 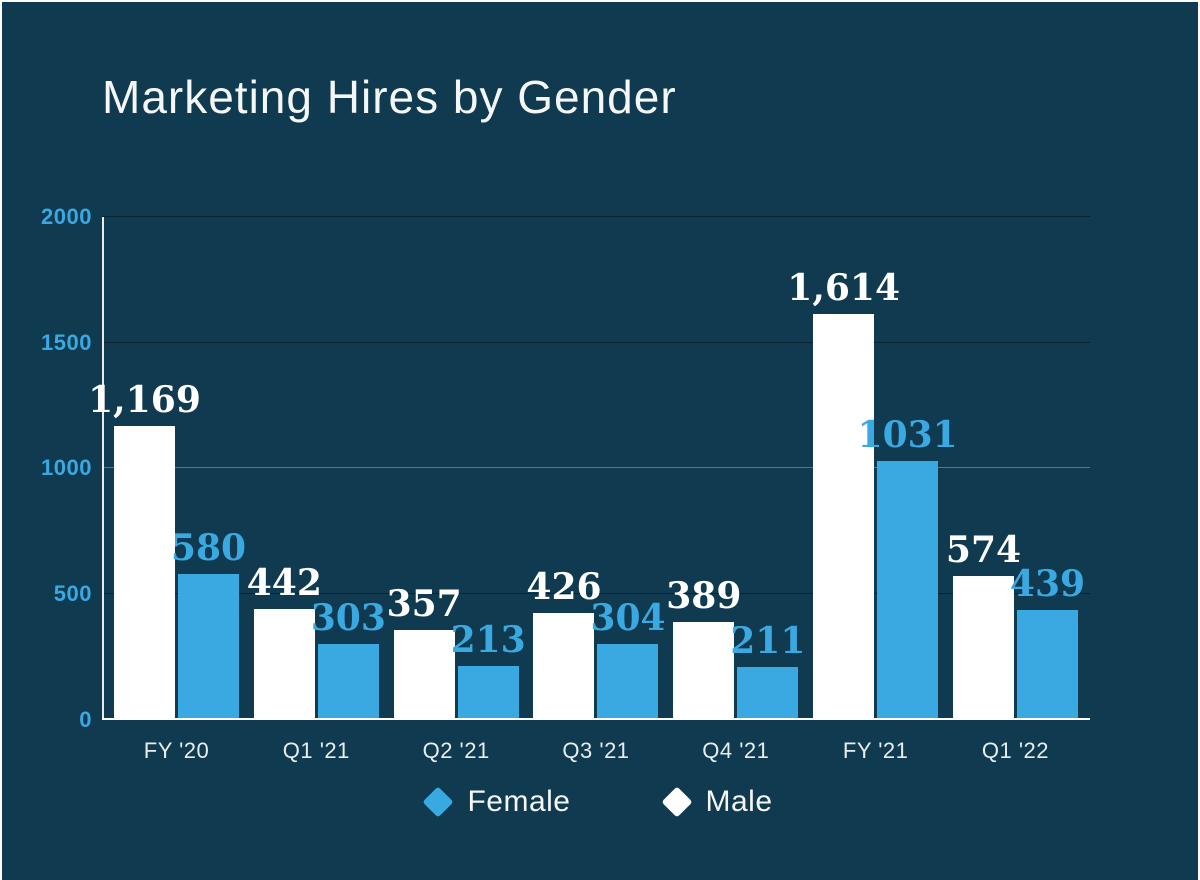 I want to click on bar-group-q2-21: 357 213 Q2 '21, so click(x=456, y=674).